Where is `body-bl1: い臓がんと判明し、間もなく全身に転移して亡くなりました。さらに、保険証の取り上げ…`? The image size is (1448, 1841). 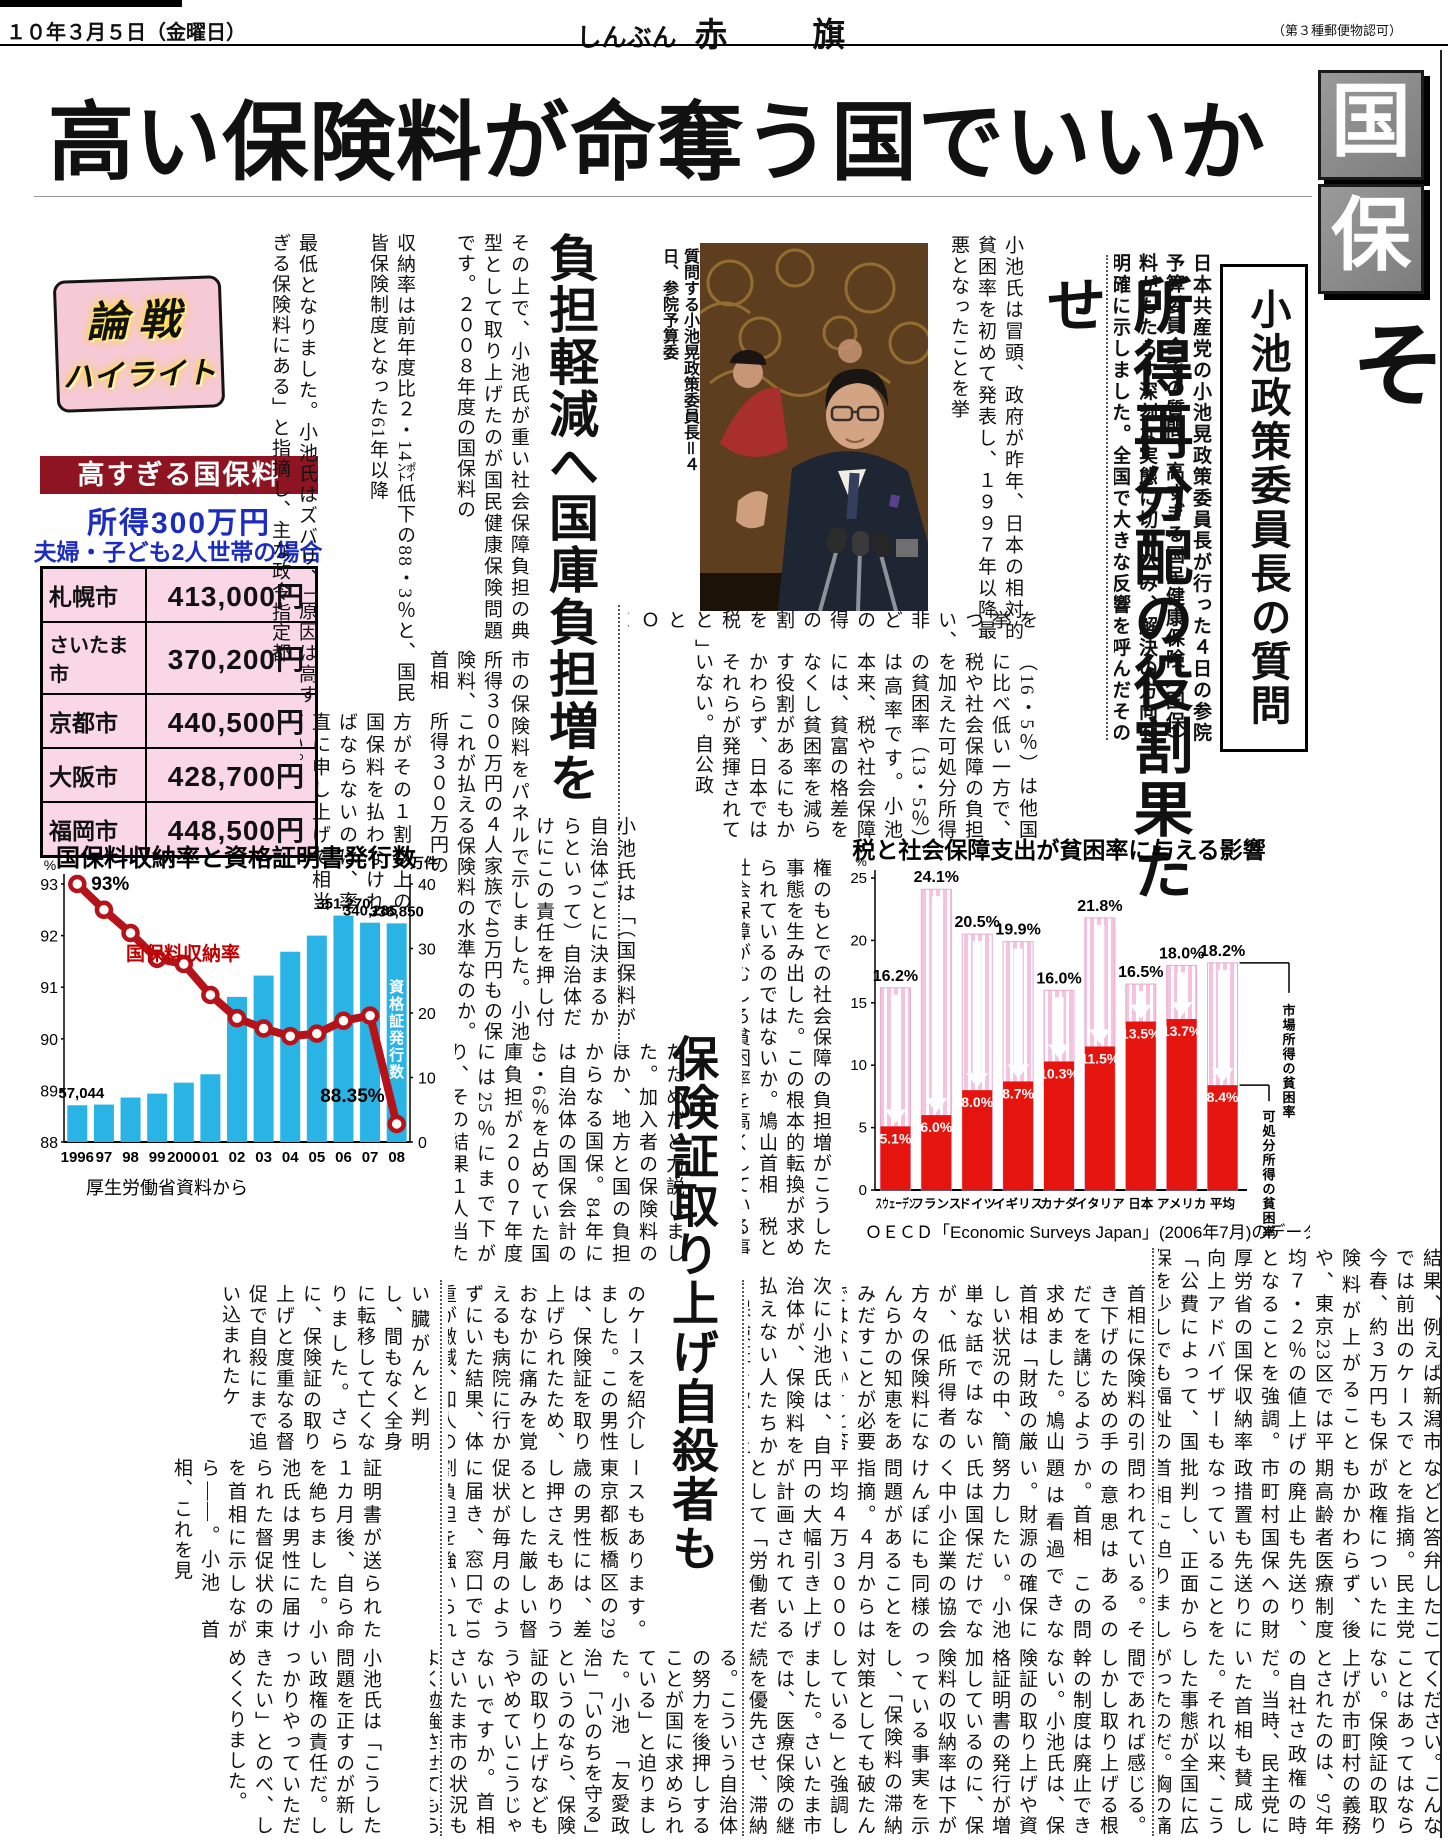
body-bl1: い臓がんと判明し、間もなく全身に転移して亡くなりました。さらに、保険証の取り上げ… is located at coordinates (324, 1368).